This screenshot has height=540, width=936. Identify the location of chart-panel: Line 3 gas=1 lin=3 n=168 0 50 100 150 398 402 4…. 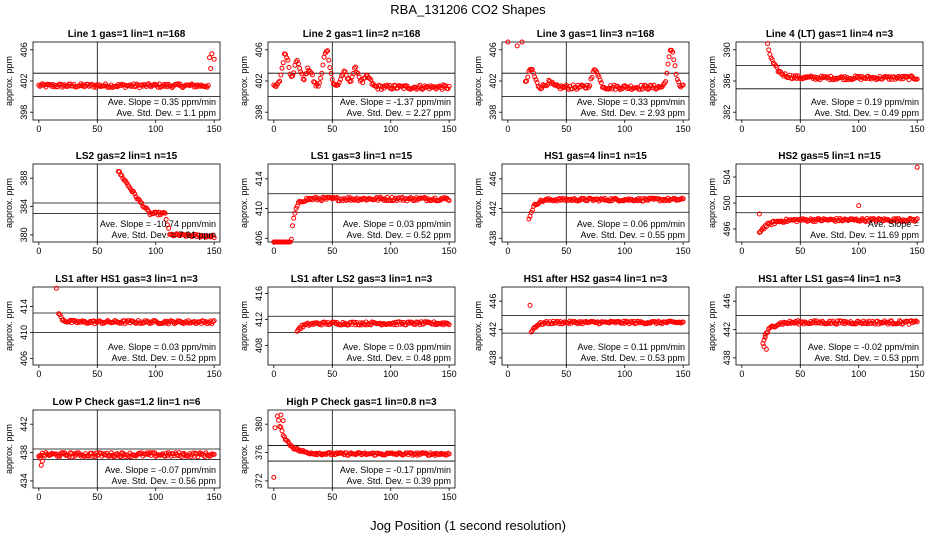
(582, 81).